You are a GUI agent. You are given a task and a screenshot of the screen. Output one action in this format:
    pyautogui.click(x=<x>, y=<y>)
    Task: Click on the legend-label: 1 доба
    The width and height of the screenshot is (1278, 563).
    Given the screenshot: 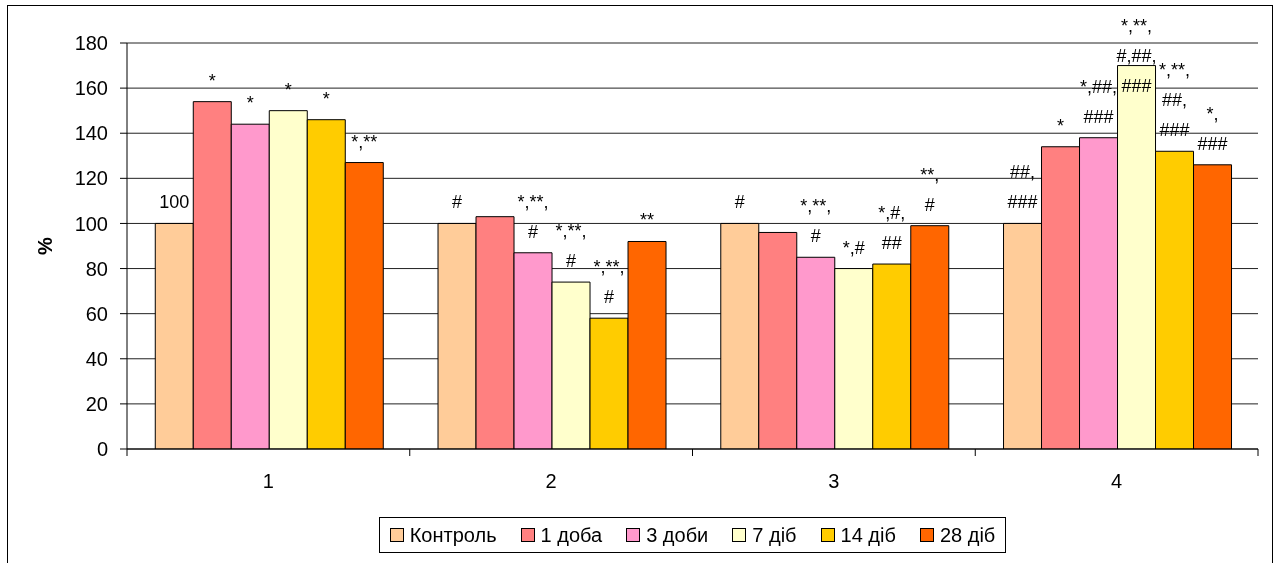 What is the action you would take?
    pyautogui.click(x=571, y=535)
    